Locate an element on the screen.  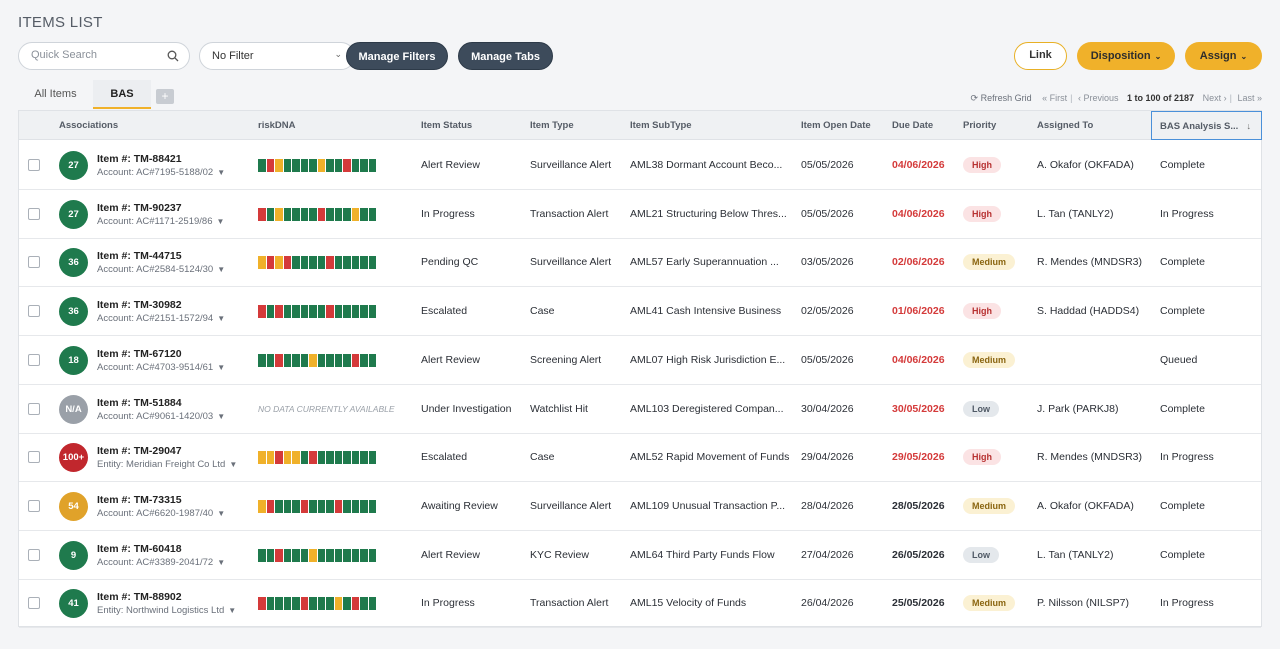
item-status: Under Investigation is located at coordinates (466, 408).